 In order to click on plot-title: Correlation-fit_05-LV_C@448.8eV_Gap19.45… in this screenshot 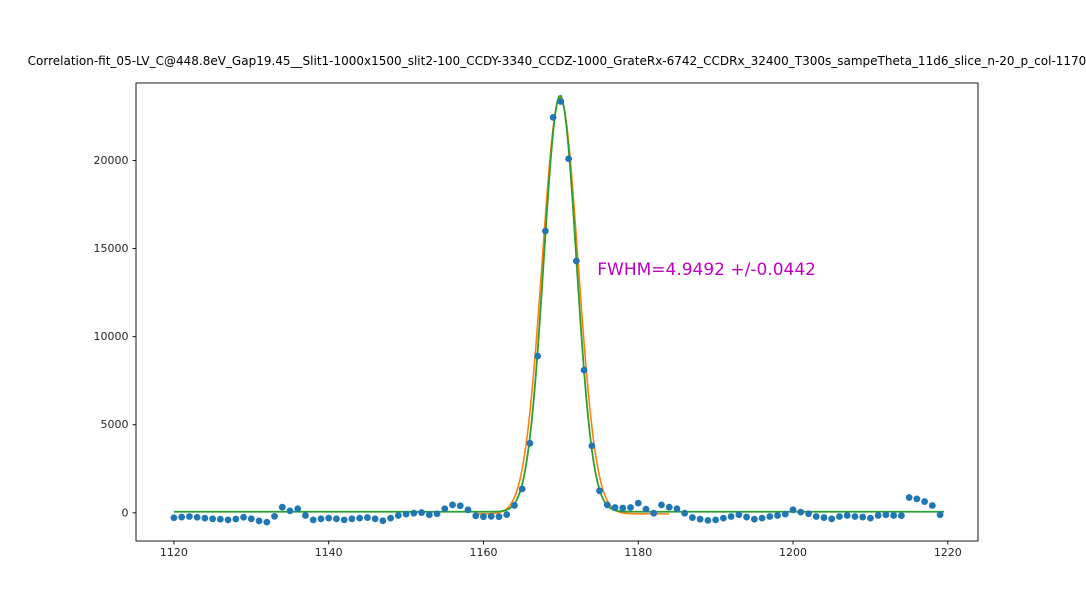, I will do `click(556, 61)`.